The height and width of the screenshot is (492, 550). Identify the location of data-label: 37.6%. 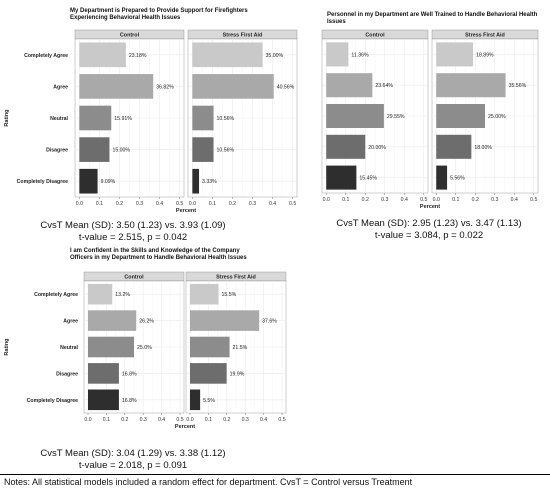
(269, 322).